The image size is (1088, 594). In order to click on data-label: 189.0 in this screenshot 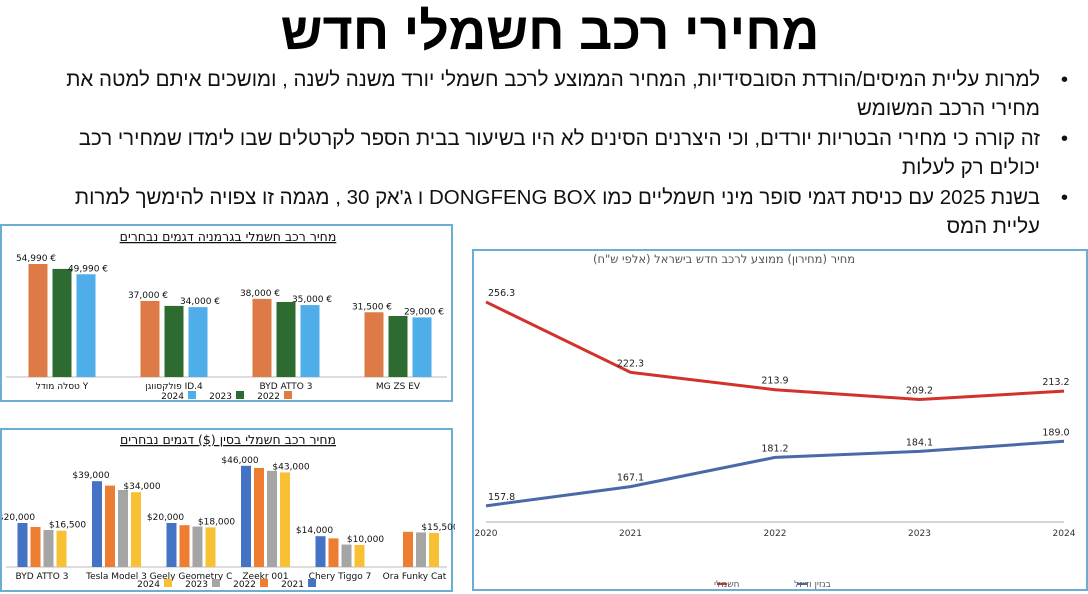, I will do `click(1055, 432)`.